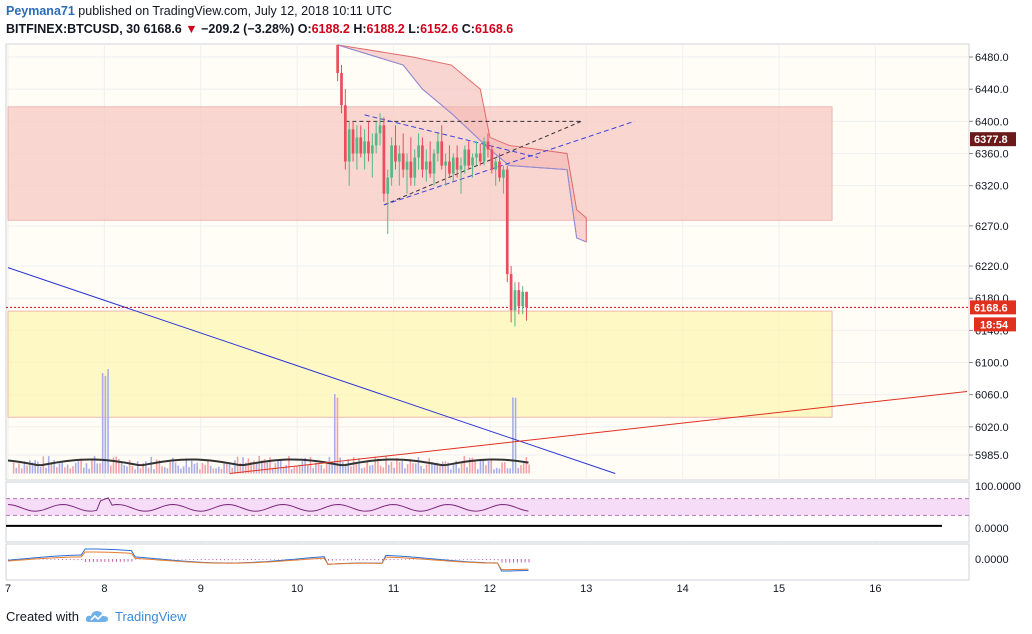  I want to click on time-tick: 9, so click(201, 589).